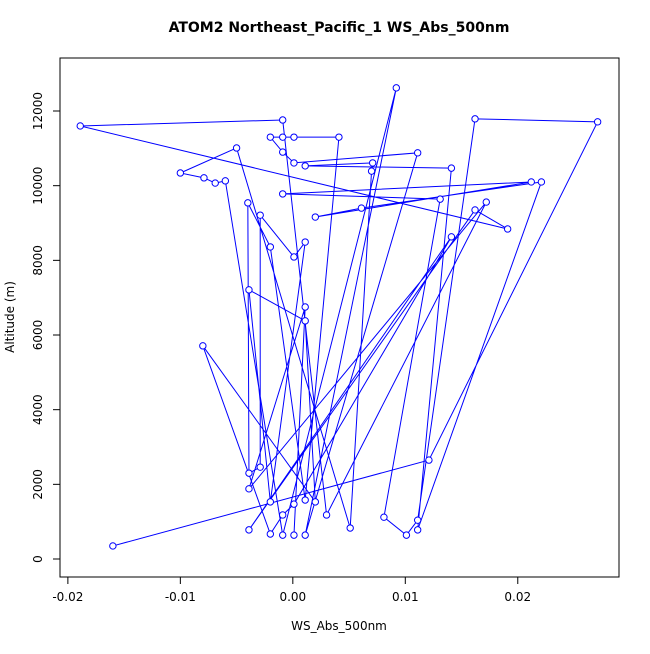 The width and height of the screenshot is (650, 654). Describe the element at coordinates (38, 409) in the screenshot. I see `y-tick-label: 4000` at that location.